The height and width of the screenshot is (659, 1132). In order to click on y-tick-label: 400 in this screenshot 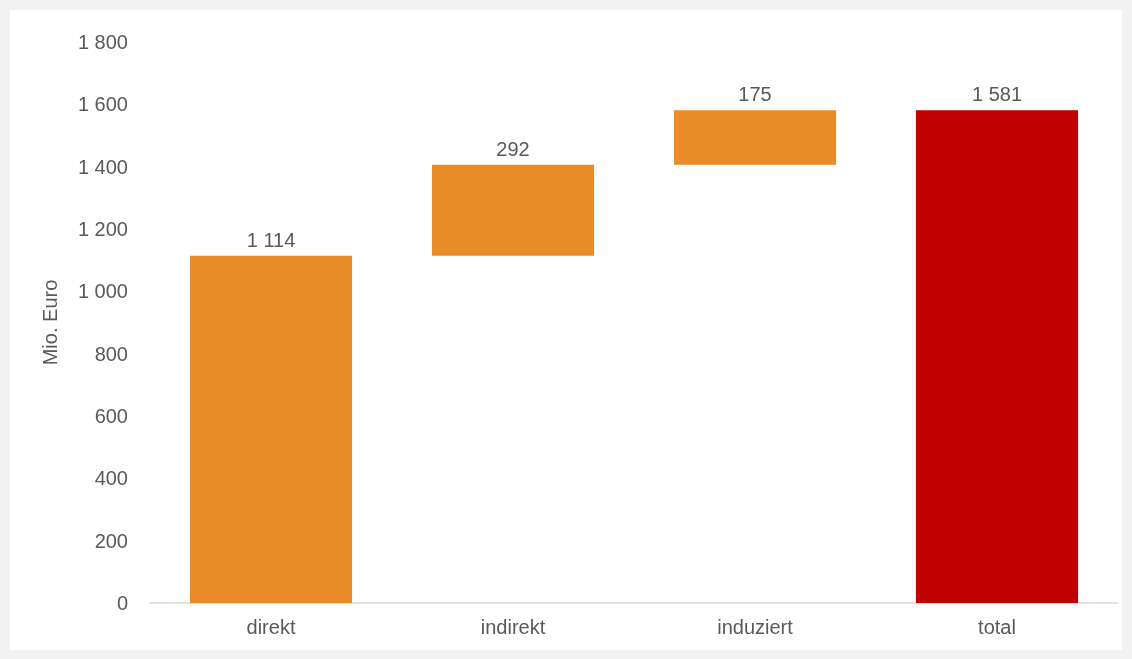, I will do `click(111, 478)`.